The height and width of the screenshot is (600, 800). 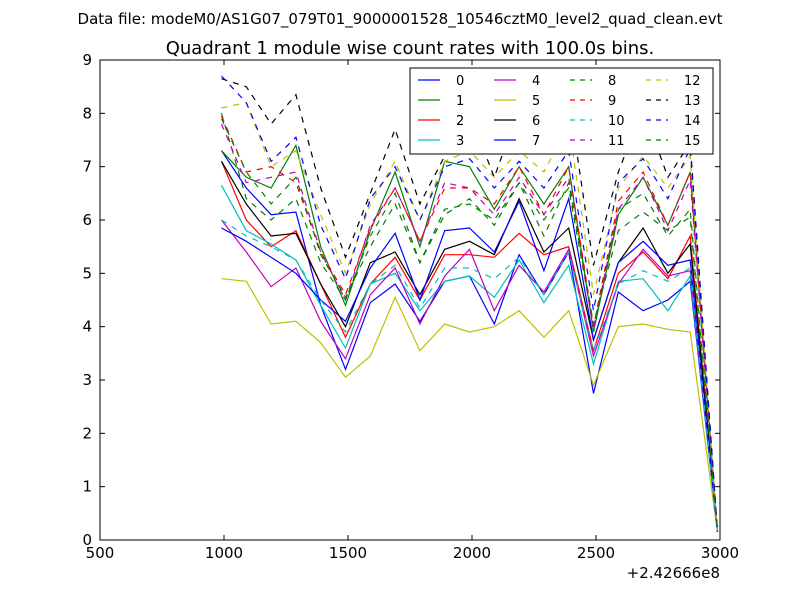 What do you see at coordinates (87, 113) in the screenshot?
I see `y-tick-label: 8` at bounding box center [87, 113].